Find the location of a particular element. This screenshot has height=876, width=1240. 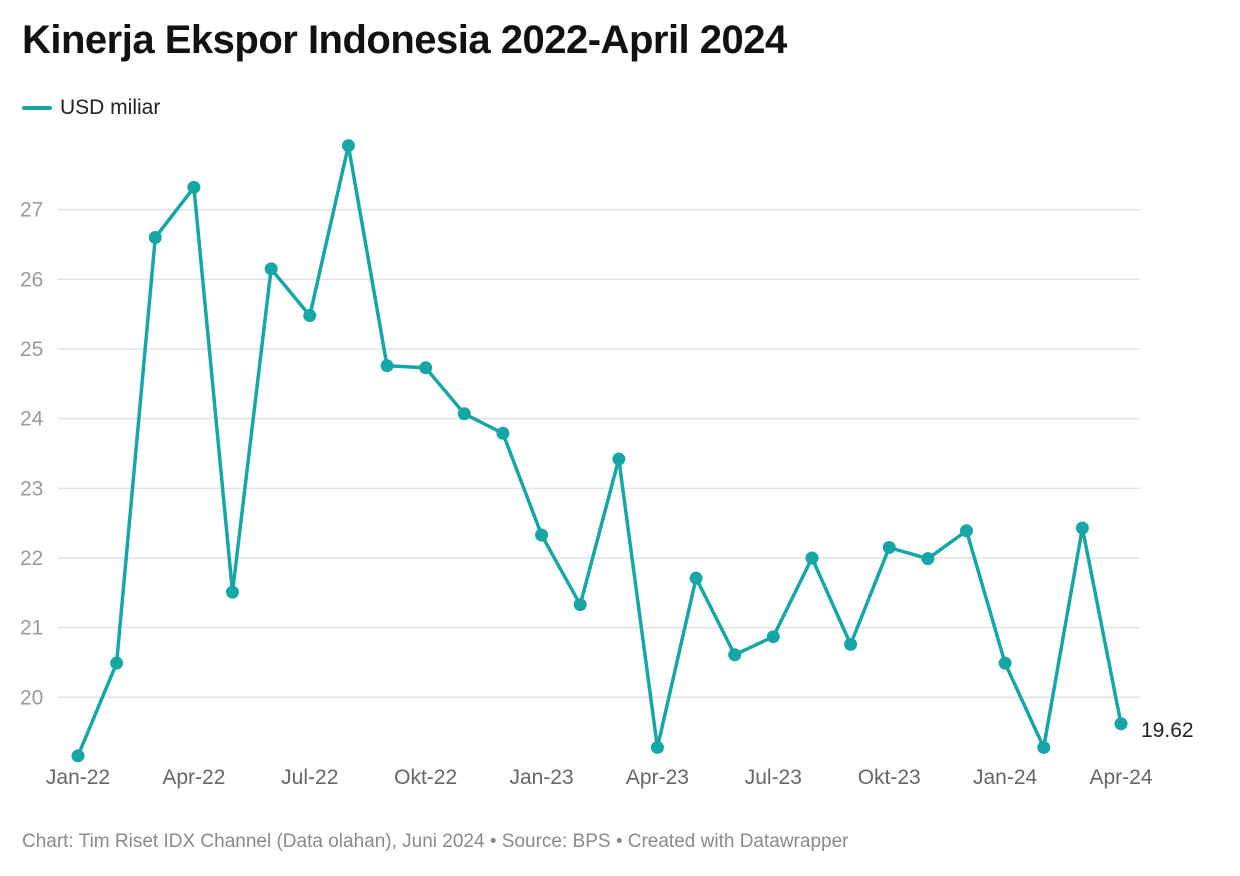

legend: USD miliar is located at coordinates (91, 108).